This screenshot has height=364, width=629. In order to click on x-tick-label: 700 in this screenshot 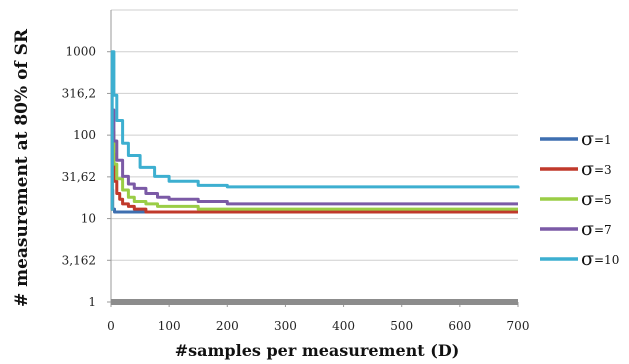, I will do `click(518, 326)`.